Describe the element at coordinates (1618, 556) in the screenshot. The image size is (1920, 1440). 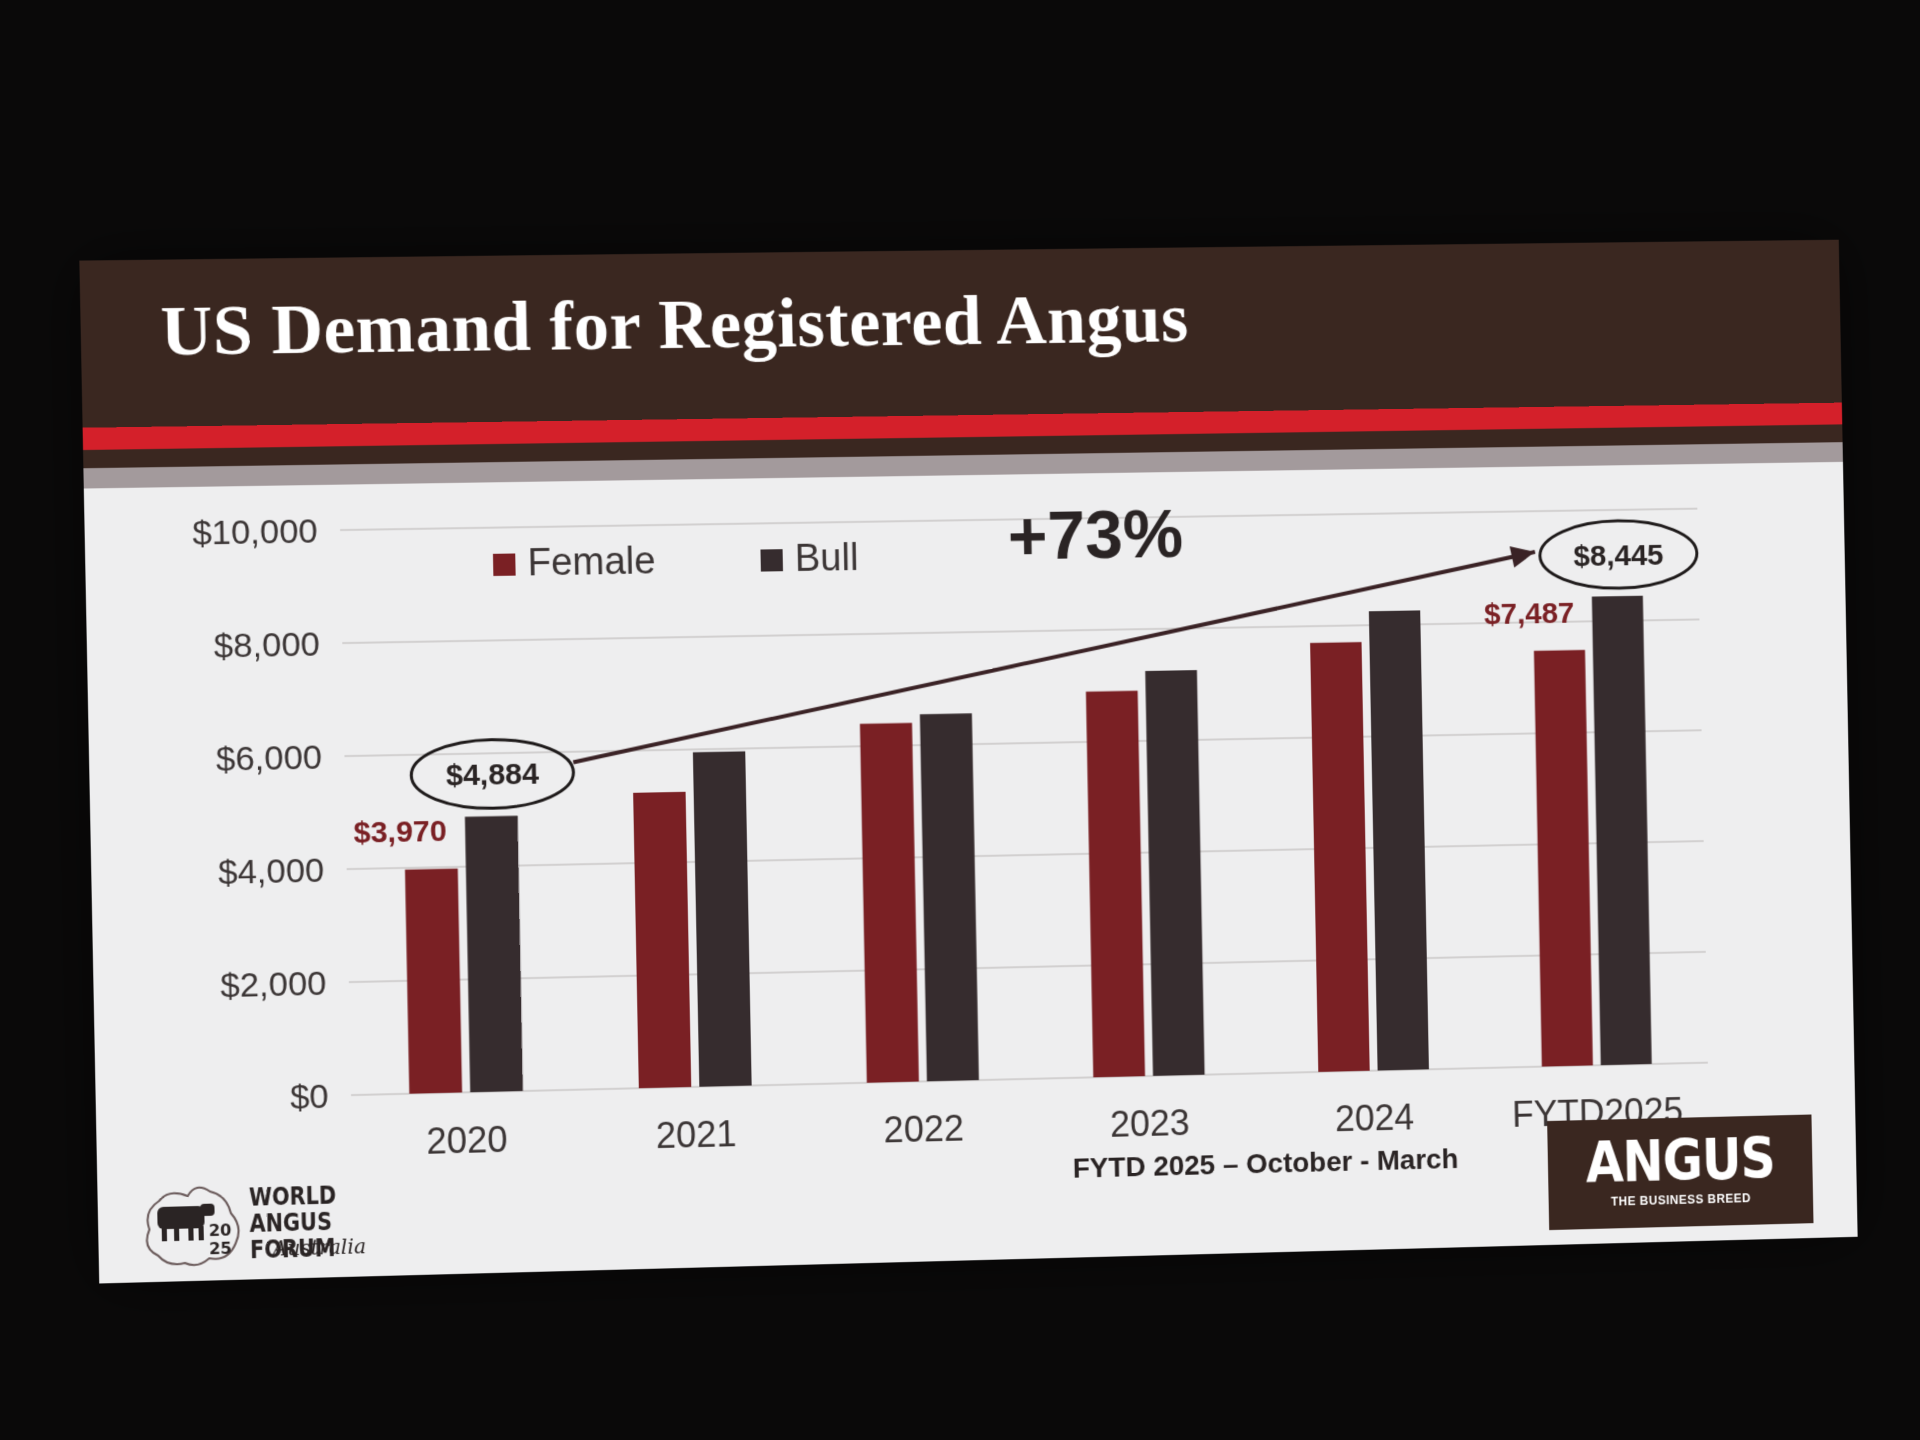
I see `data-label: $8,445` at that location.